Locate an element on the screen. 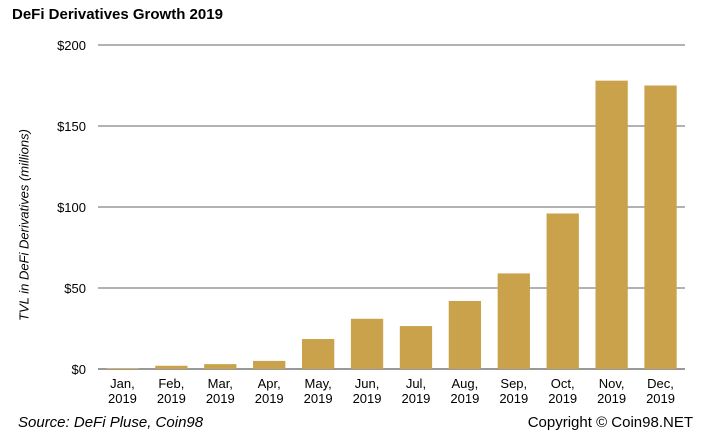  y-tick-label: $50 is located at coordinates (75, 288).